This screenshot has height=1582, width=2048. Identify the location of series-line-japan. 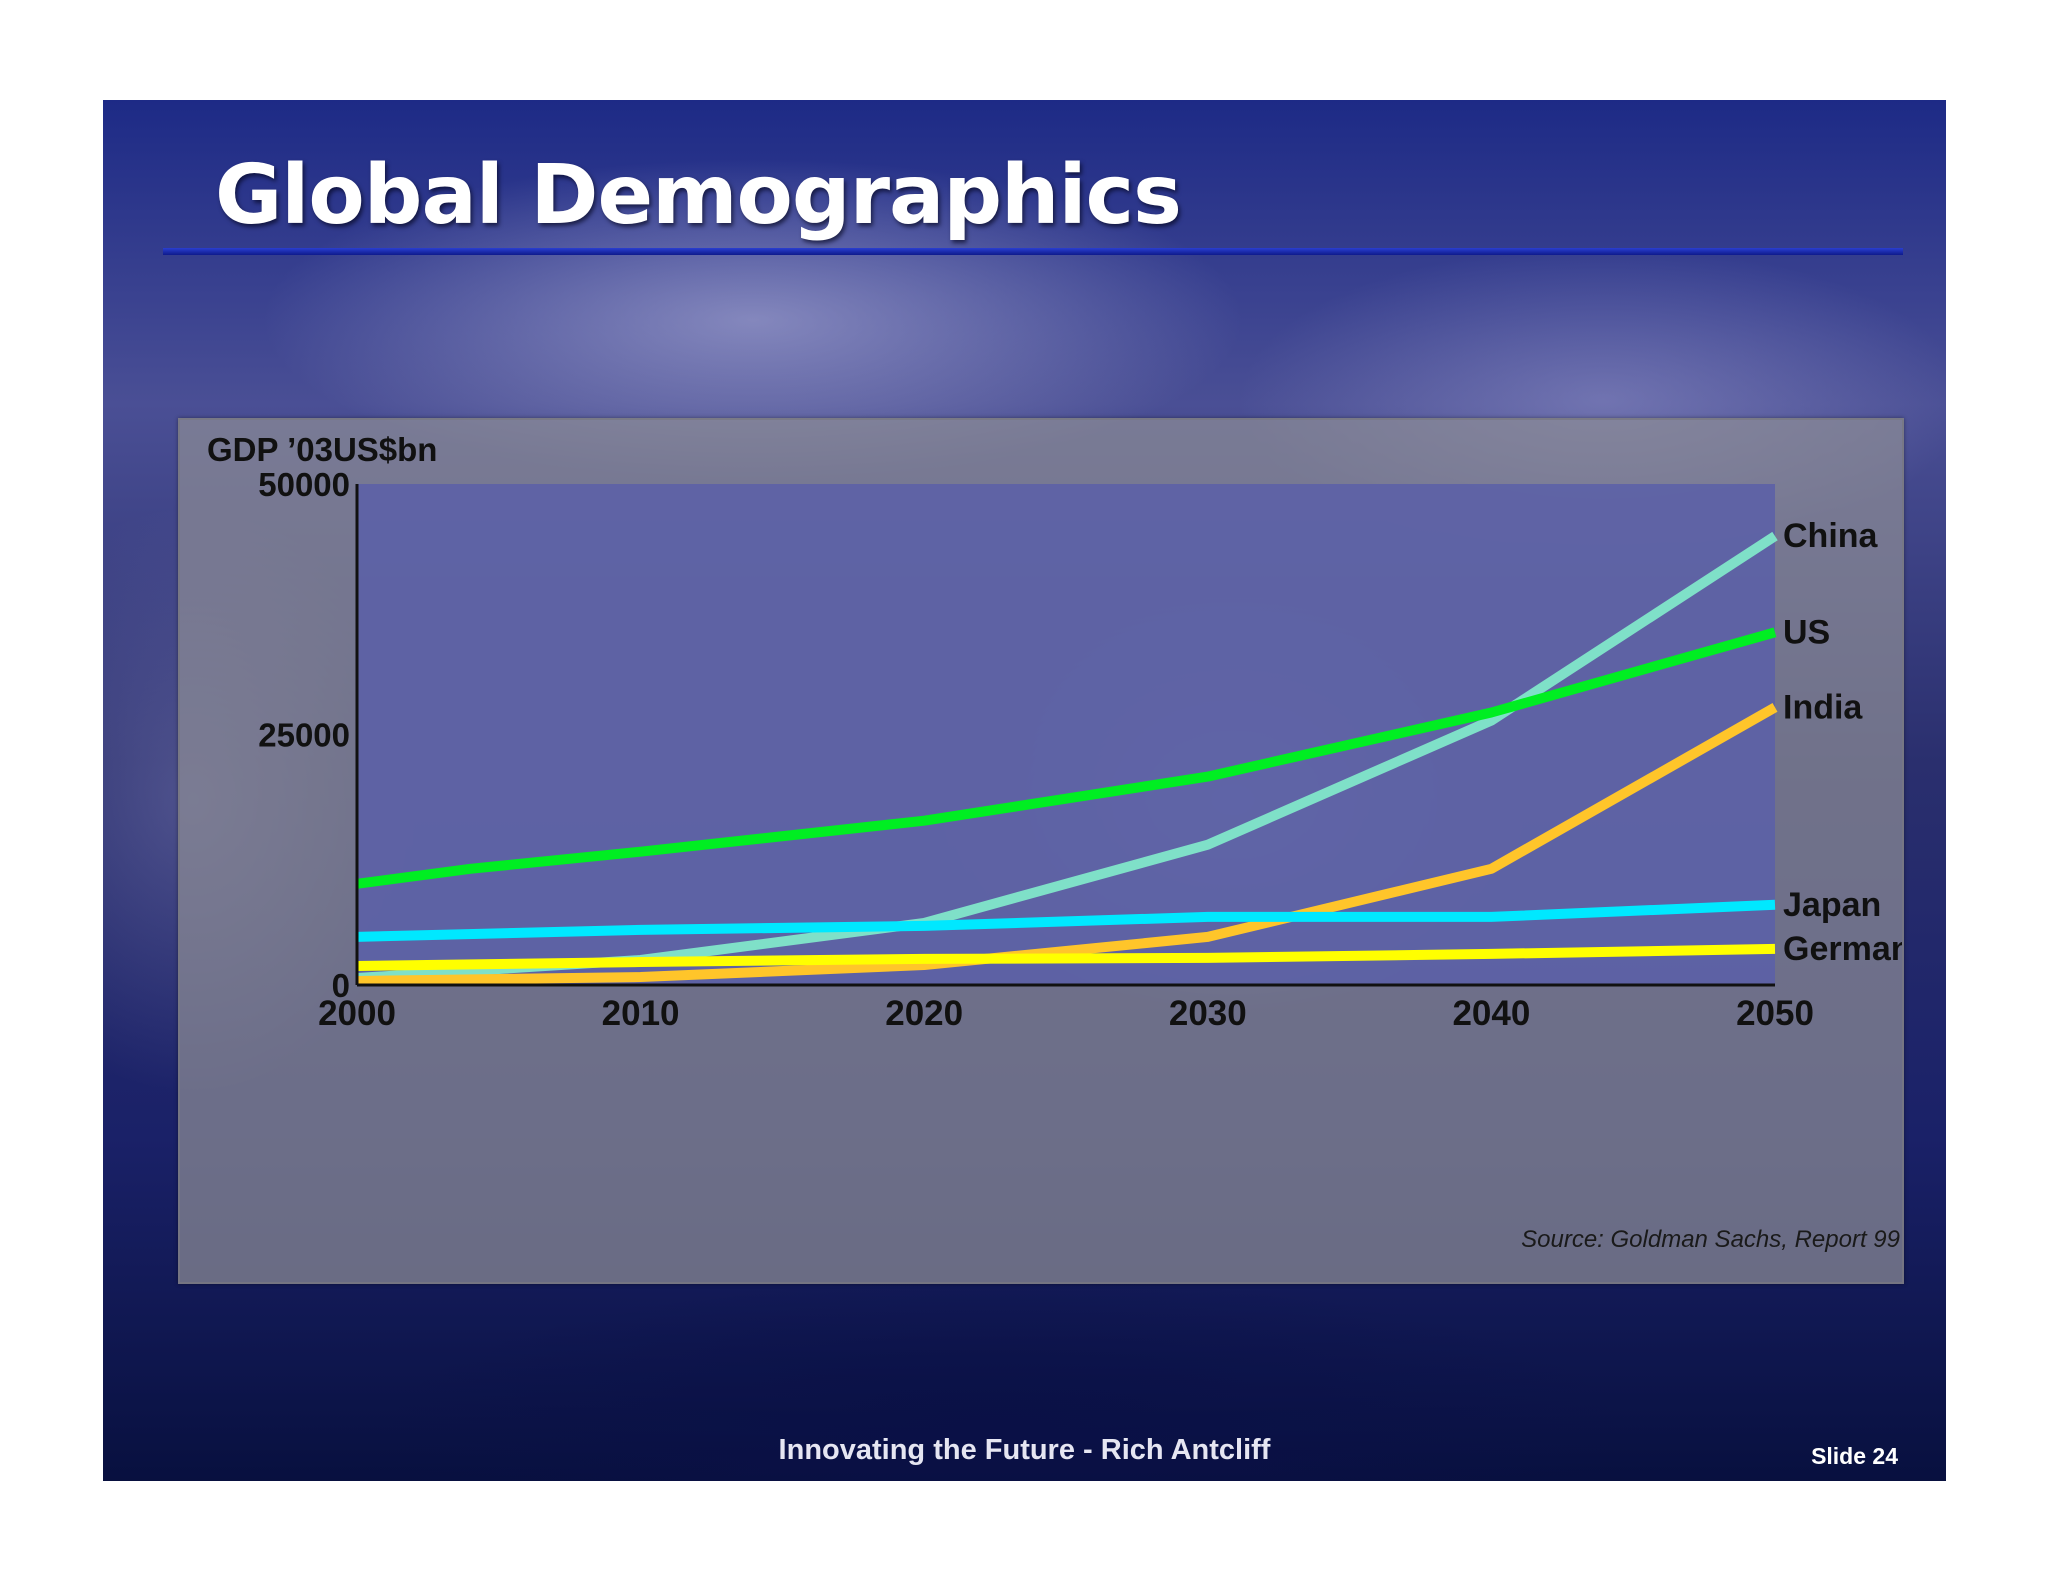
(1066, 920).